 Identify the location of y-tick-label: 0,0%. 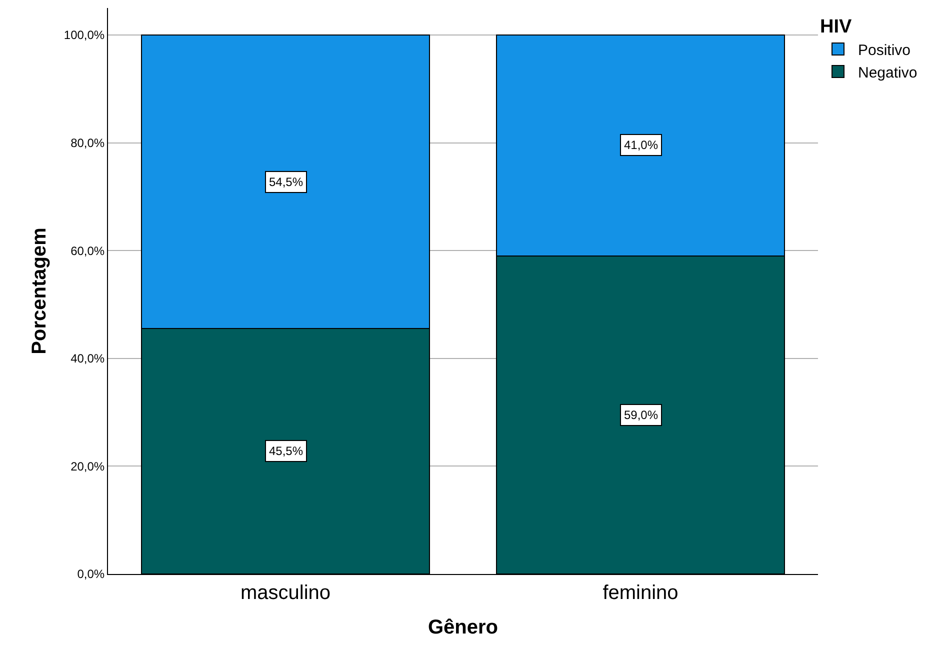
(91, 574).